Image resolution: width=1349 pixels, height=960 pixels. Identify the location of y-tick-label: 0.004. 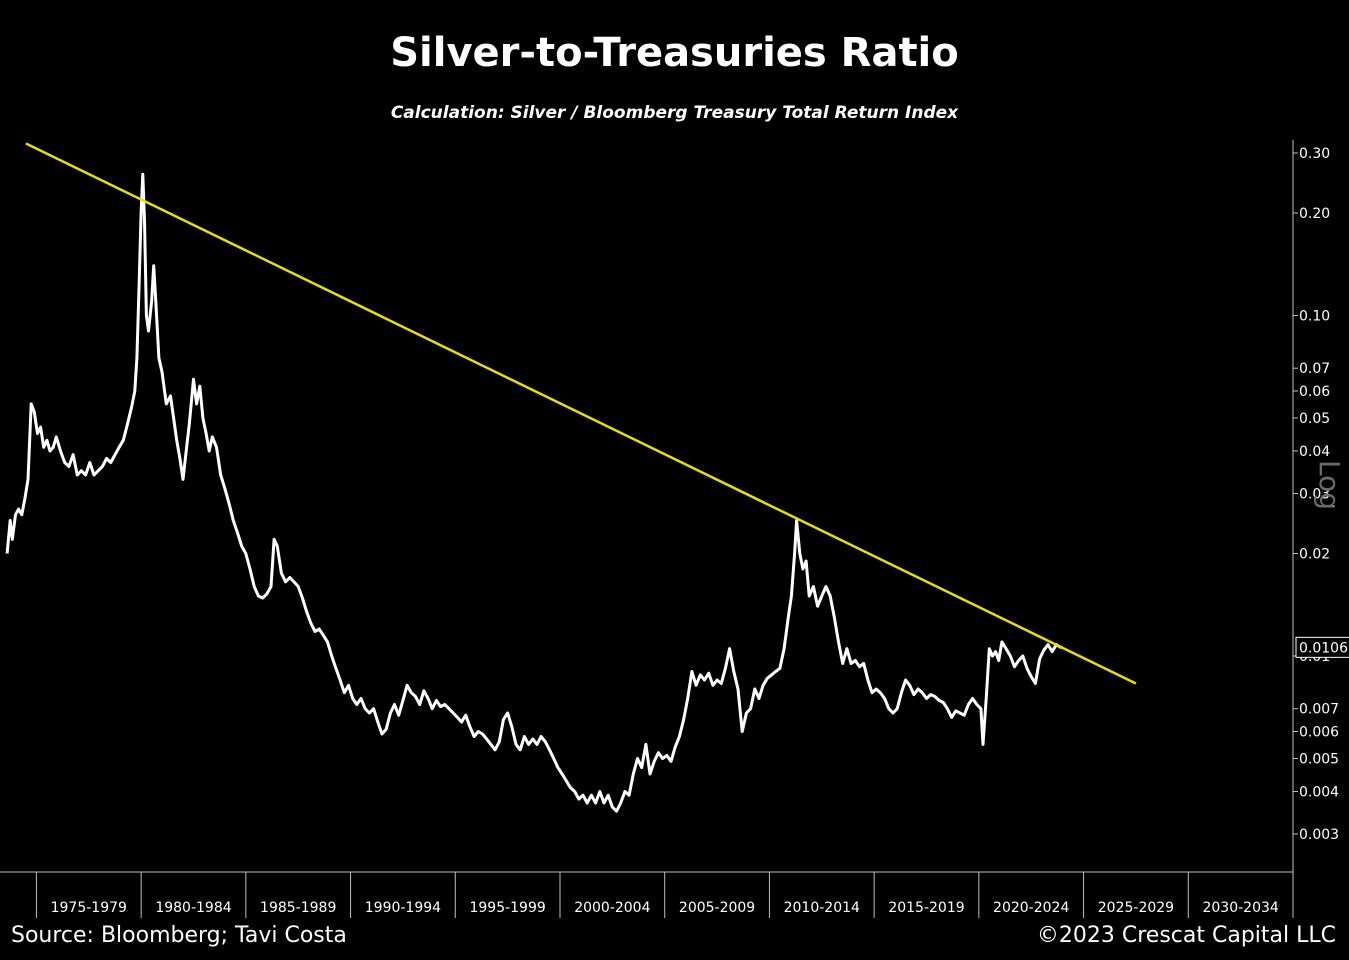
(1319, 792).